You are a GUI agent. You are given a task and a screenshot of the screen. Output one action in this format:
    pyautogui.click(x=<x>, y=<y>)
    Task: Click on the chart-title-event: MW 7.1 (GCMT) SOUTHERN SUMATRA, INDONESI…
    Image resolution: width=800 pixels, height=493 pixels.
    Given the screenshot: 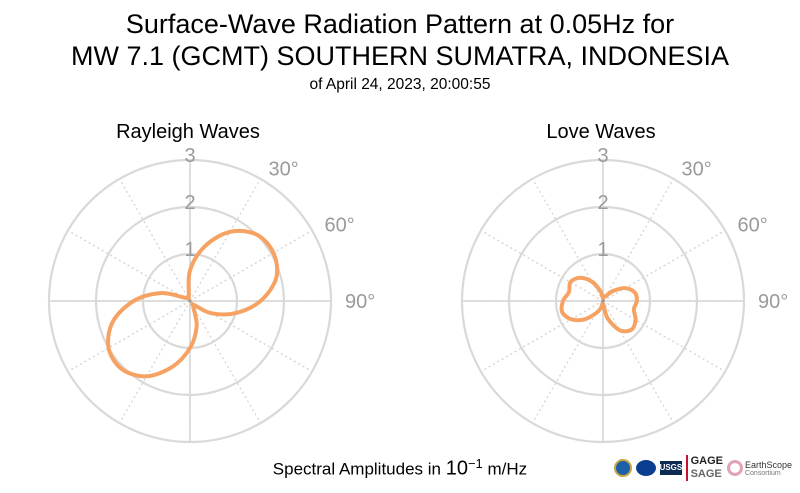 What is the action you would take?
    pyautogui.click(x=400, y=56)
    